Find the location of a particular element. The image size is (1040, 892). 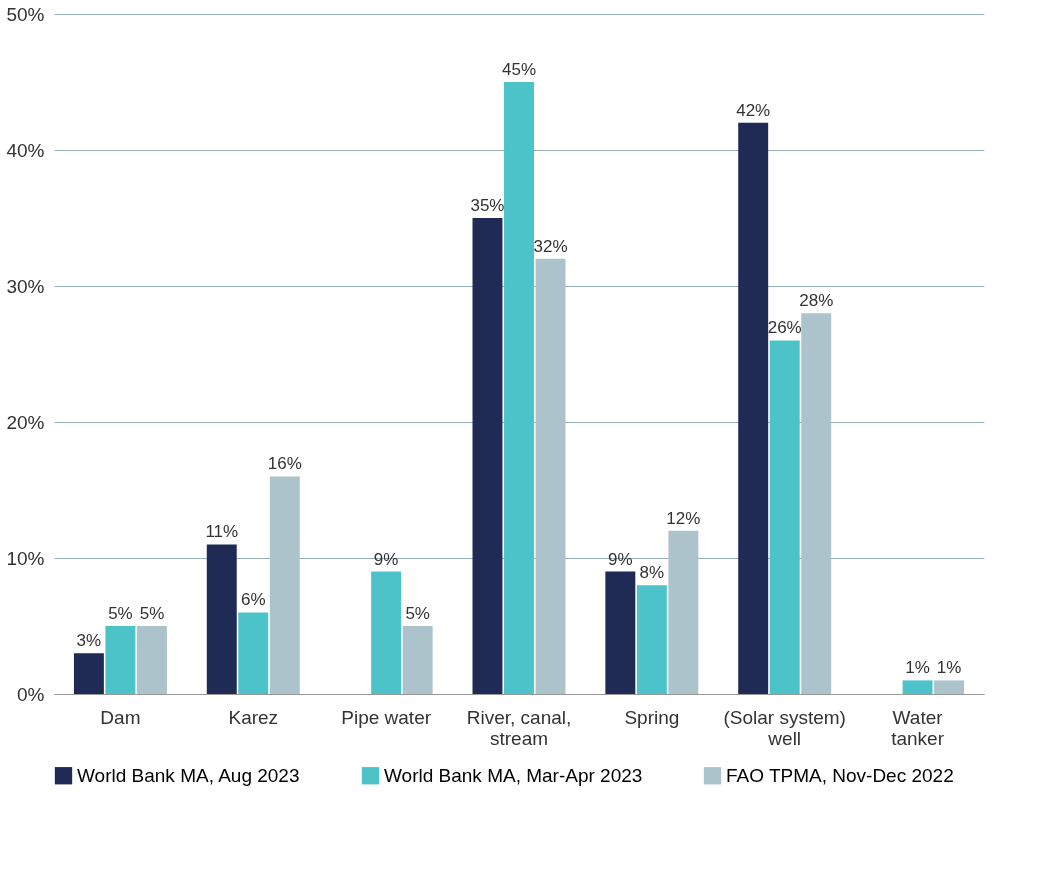

data-label: 42% is located at coordinates (753, 110).